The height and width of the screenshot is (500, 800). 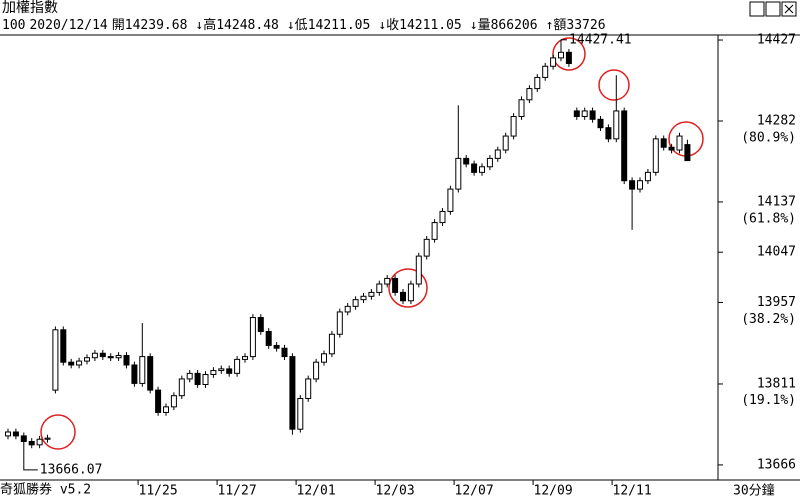 What do you see at coordinates (68, 25) in the screenshot?
I see `date: 2020/12/14` at bounding box center [68, 25].